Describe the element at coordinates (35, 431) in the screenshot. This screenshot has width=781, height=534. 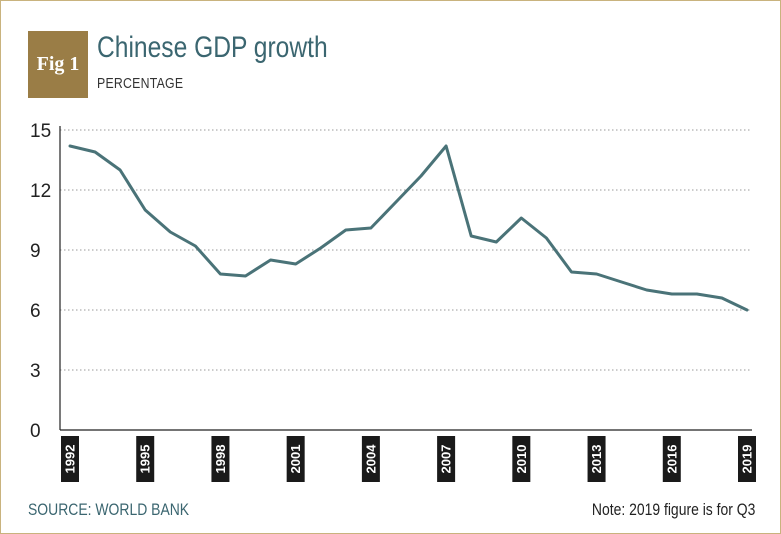
I see `y-tick-label-0: 0` at that location.